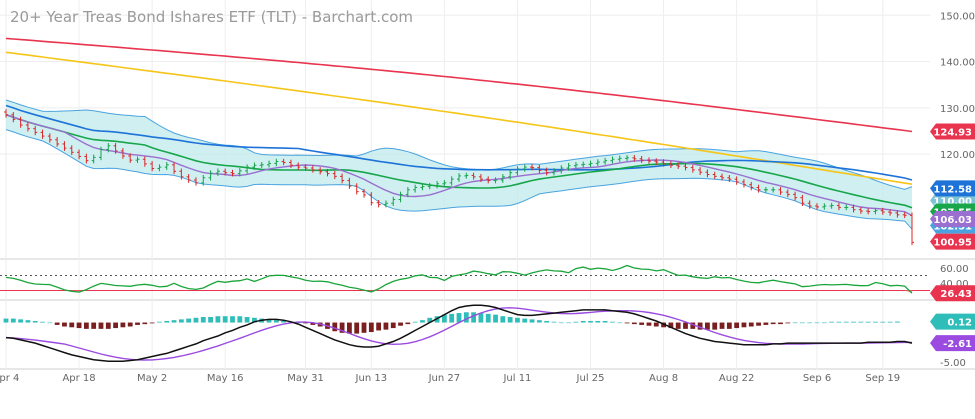 The height and width of the screenshot is (419, 975). Describe the element at coordinates (952, 201) in the screenshot. I see `badge-bb-upper-text: 110.00` at that location.